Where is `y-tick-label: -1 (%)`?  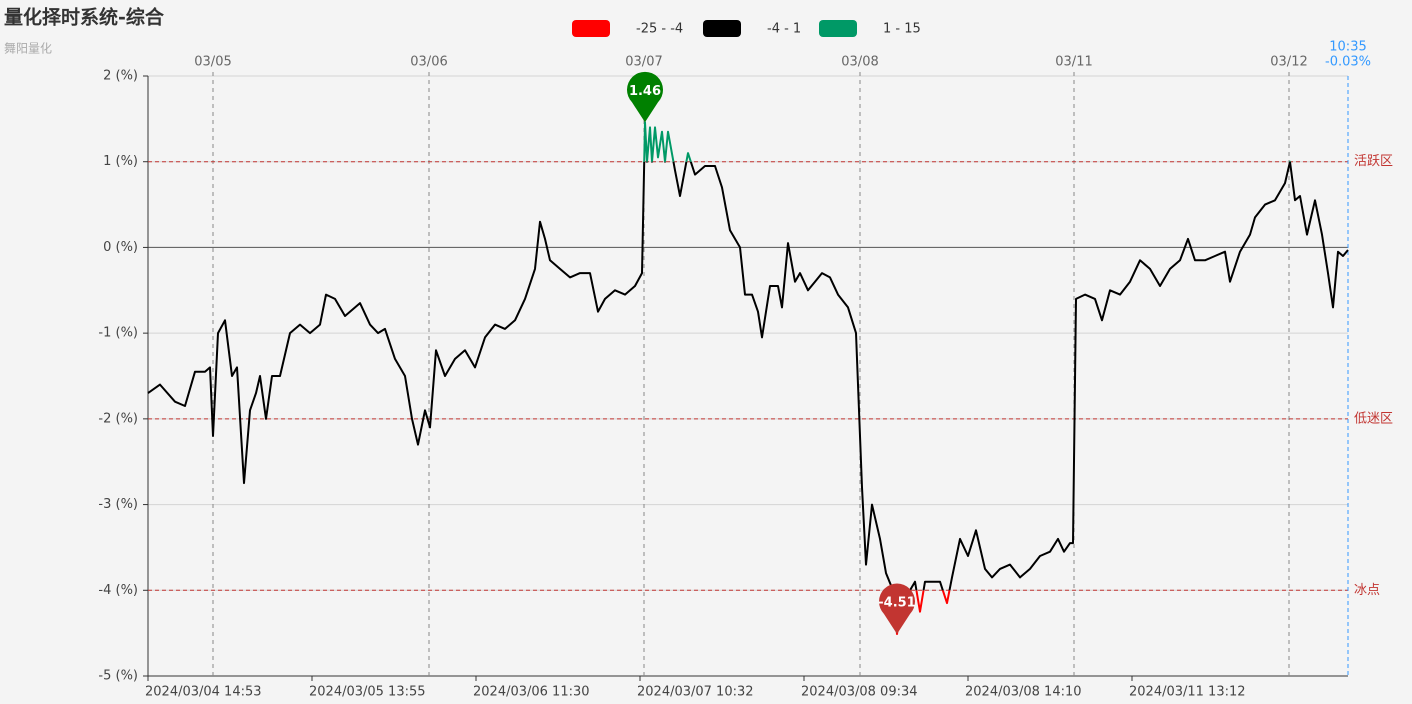 y-tick-label: -1 (%) is located at coordinates (118, 333).